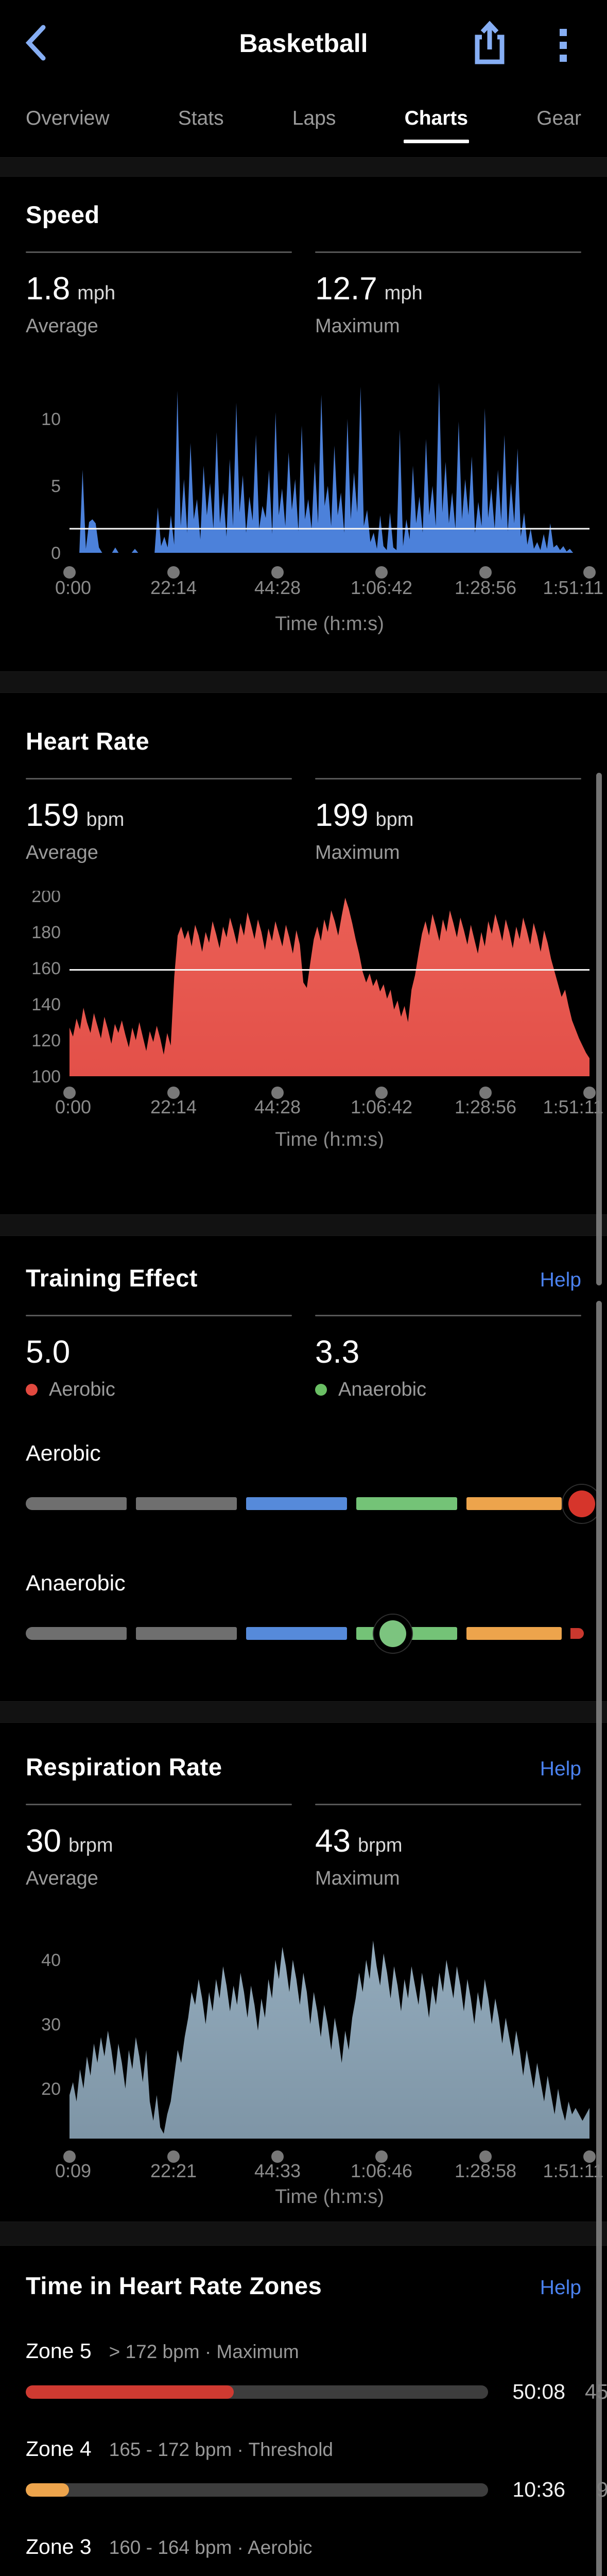  Describe the element at coordinates (59, 2351) in the screenshot. I see `zone-name: Zone 5` at that location.